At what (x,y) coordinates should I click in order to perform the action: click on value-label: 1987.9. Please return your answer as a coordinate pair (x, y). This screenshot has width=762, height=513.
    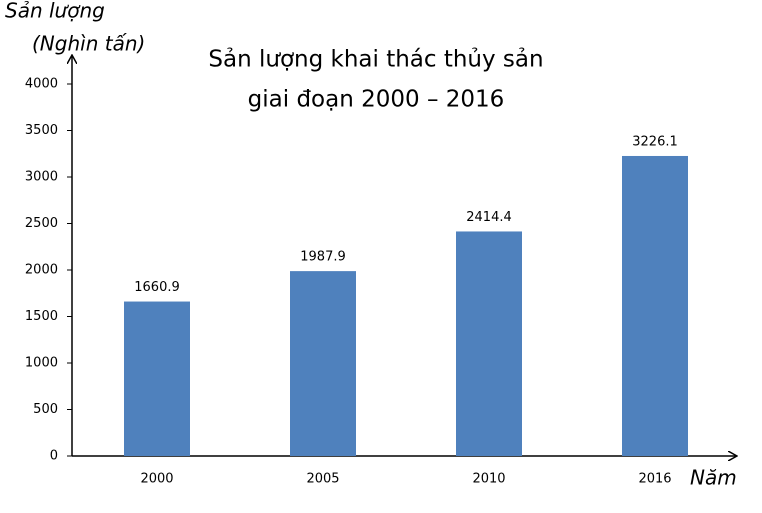
    Looking at the image, I should click on (323, 257).